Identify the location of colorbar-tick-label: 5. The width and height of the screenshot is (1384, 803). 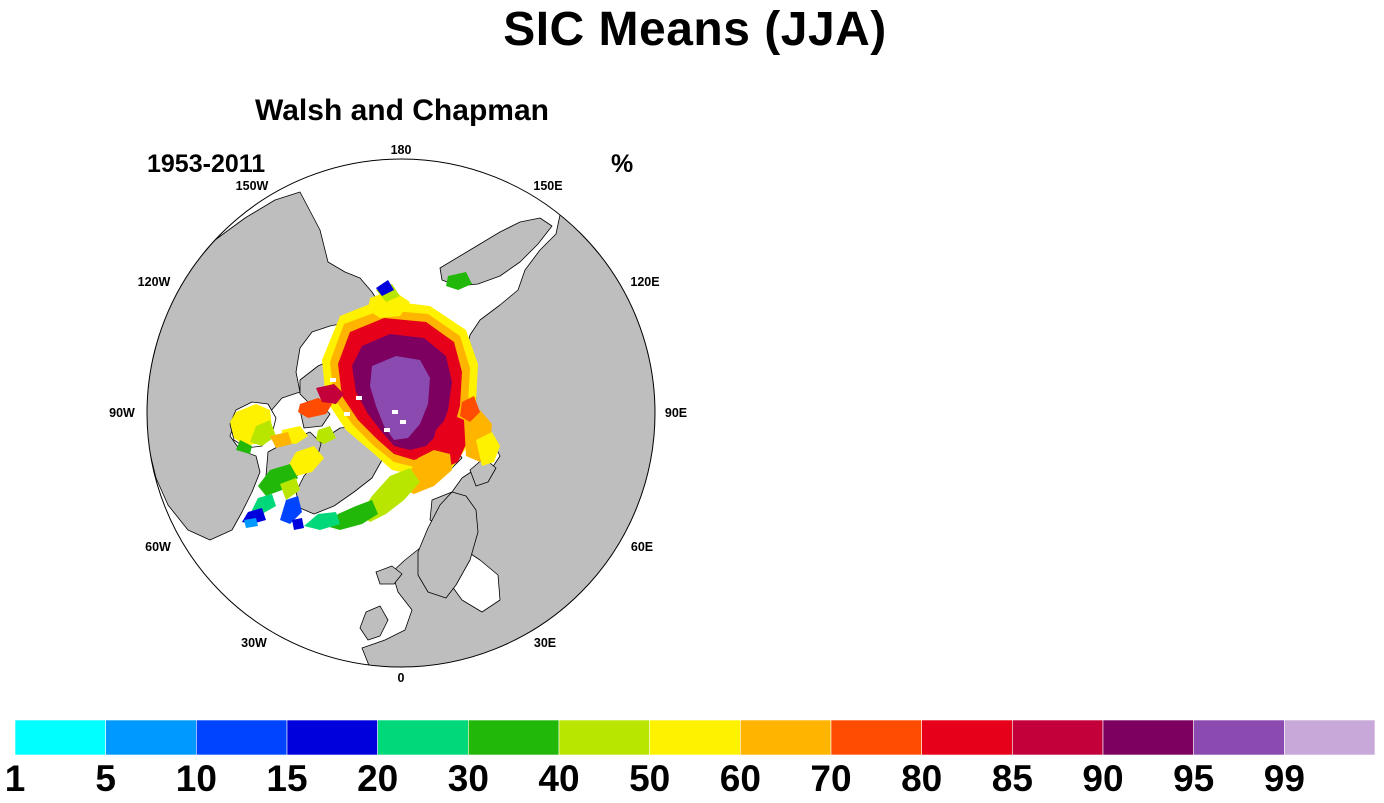
(105, 778).